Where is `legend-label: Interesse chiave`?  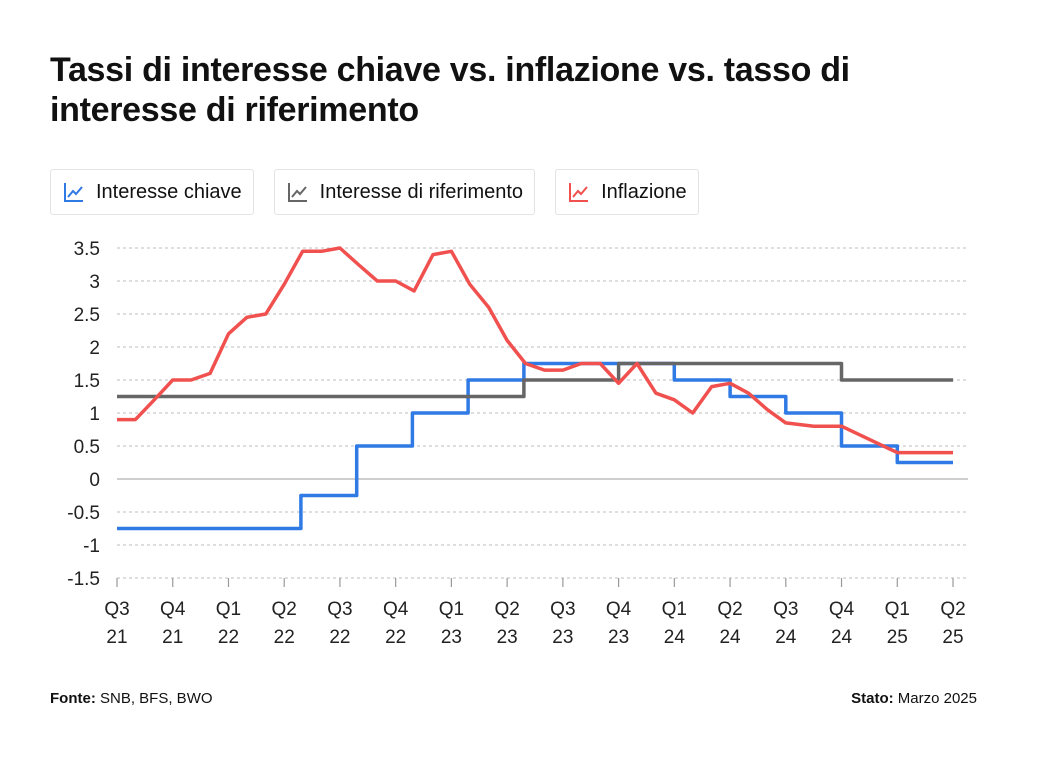
legend-label: Interesse chiave is located at coordinates (169, 191).